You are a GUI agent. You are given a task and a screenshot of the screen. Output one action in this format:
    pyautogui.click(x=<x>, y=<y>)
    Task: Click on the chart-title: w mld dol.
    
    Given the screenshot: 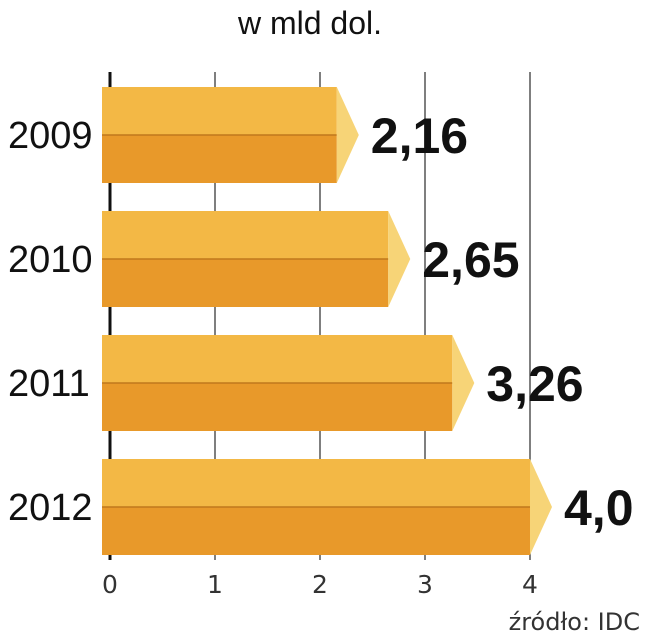 What is the action you would take?
    pyautogui.click(x=309, y=23)
    